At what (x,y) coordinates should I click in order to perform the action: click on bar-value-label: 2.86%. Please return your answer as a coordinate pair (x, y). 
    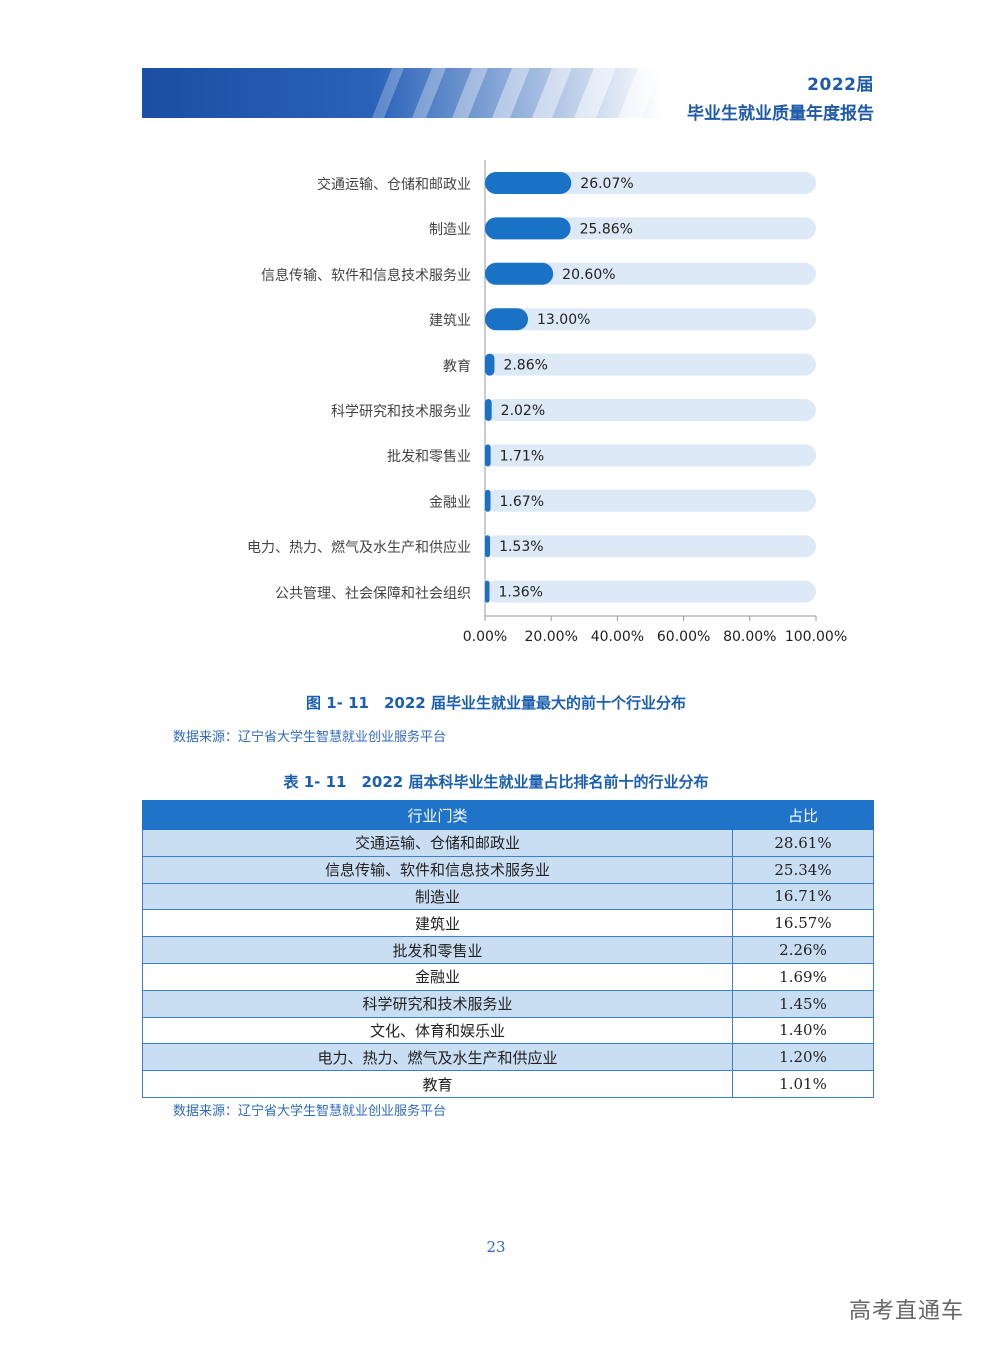
    Looking at the image, I should click on (525, 366).